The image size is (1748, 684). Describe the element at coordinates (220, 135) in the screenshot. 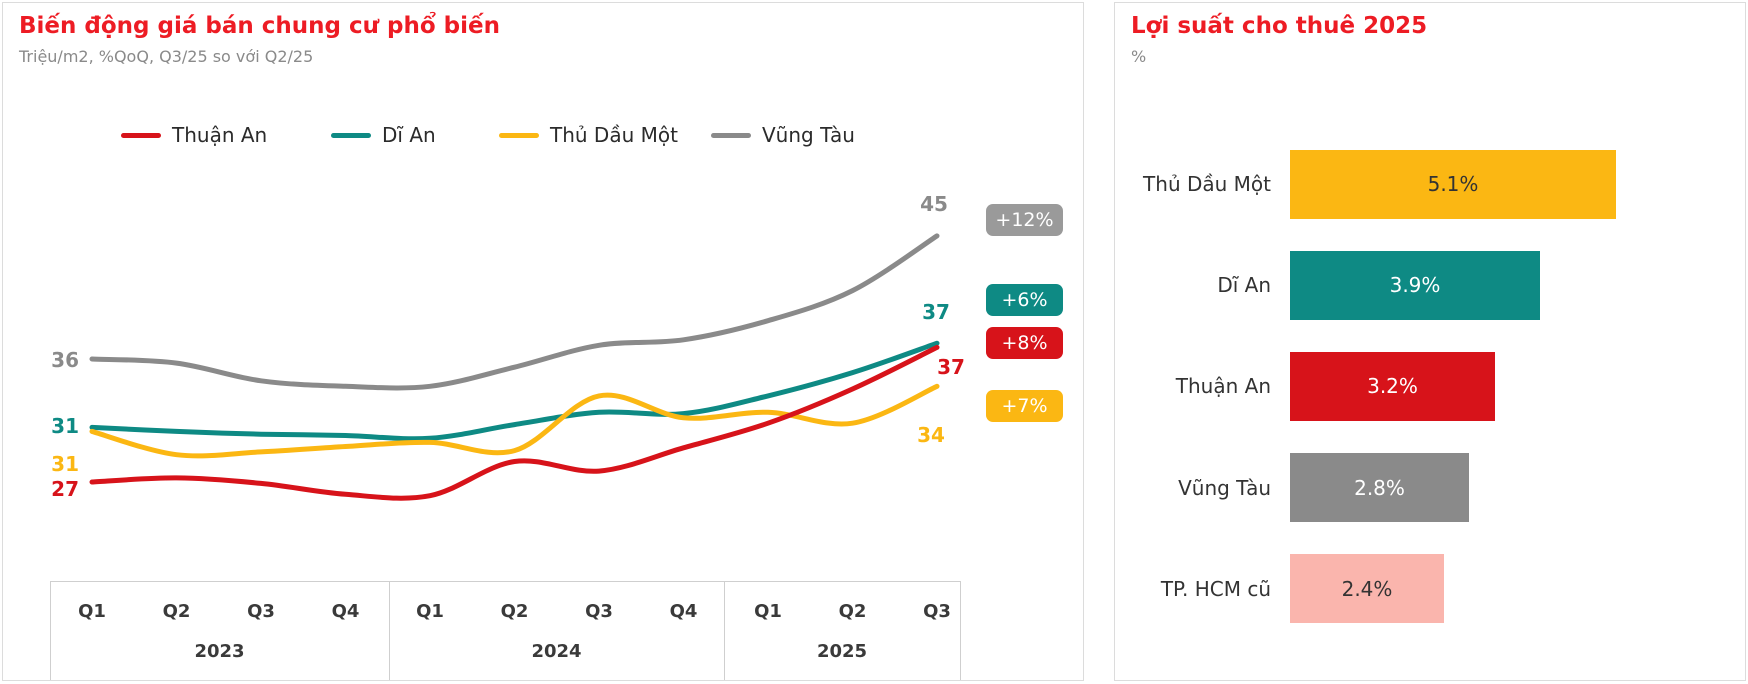

I see `legend-label: Thuận An` at that location.